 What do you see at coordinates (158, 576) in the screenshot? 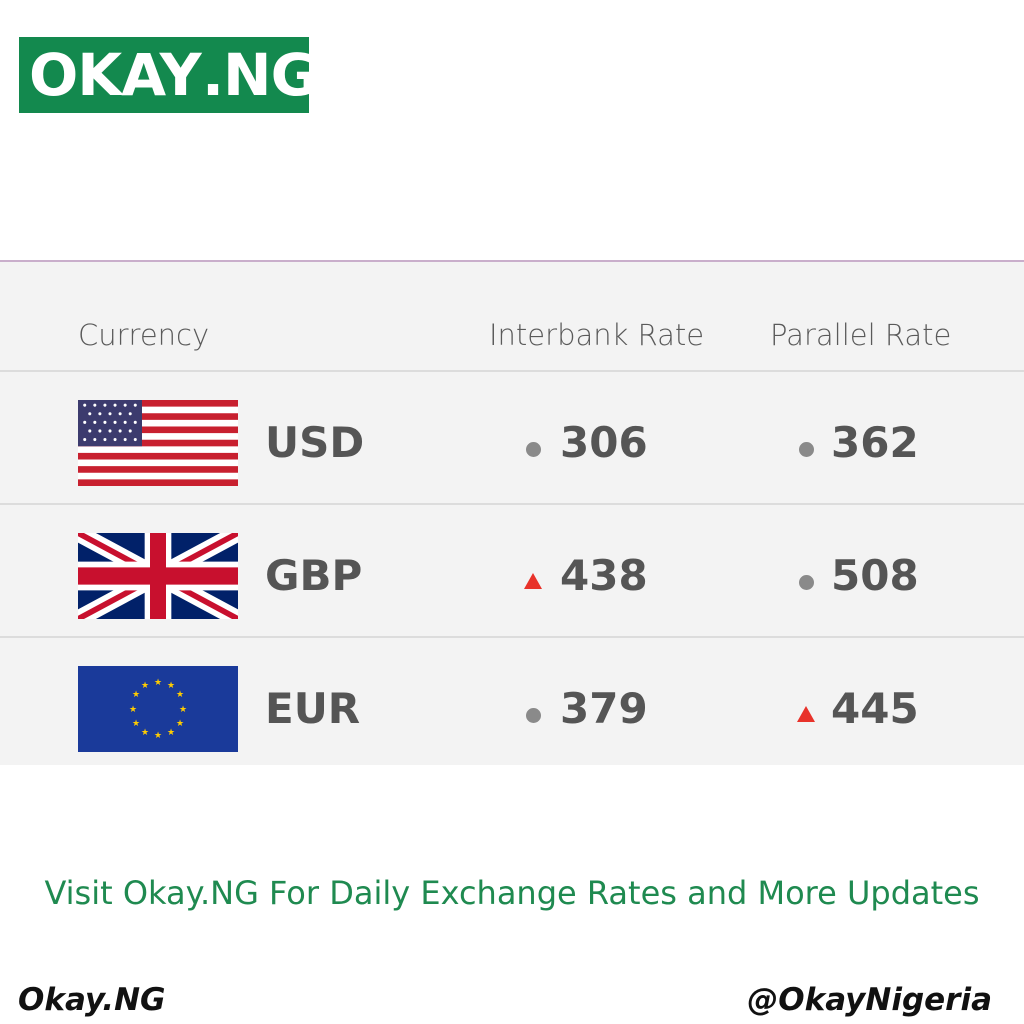
I see `uk-flag-icon` at bounding box center [158, 576].